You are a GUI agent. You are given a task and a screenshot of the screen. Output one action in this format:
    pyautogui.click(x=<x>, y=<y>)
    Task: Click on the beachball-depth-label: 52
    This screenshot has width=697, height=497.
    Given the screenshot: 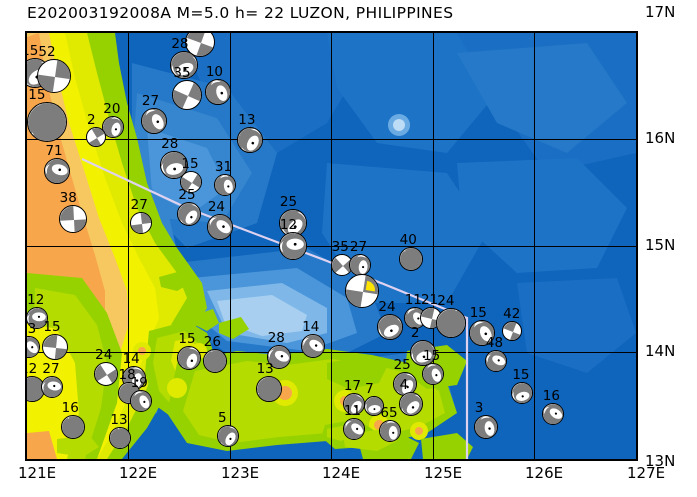 What is the action you would take?
    pyautogui.click(x=47, y=51)
    